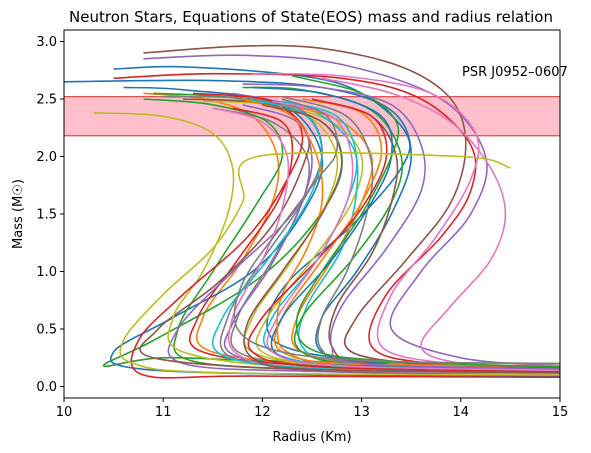  Describe the element at coordinates (163, 412) in the screenshot. I see `x-tick-label: 11` at that location.